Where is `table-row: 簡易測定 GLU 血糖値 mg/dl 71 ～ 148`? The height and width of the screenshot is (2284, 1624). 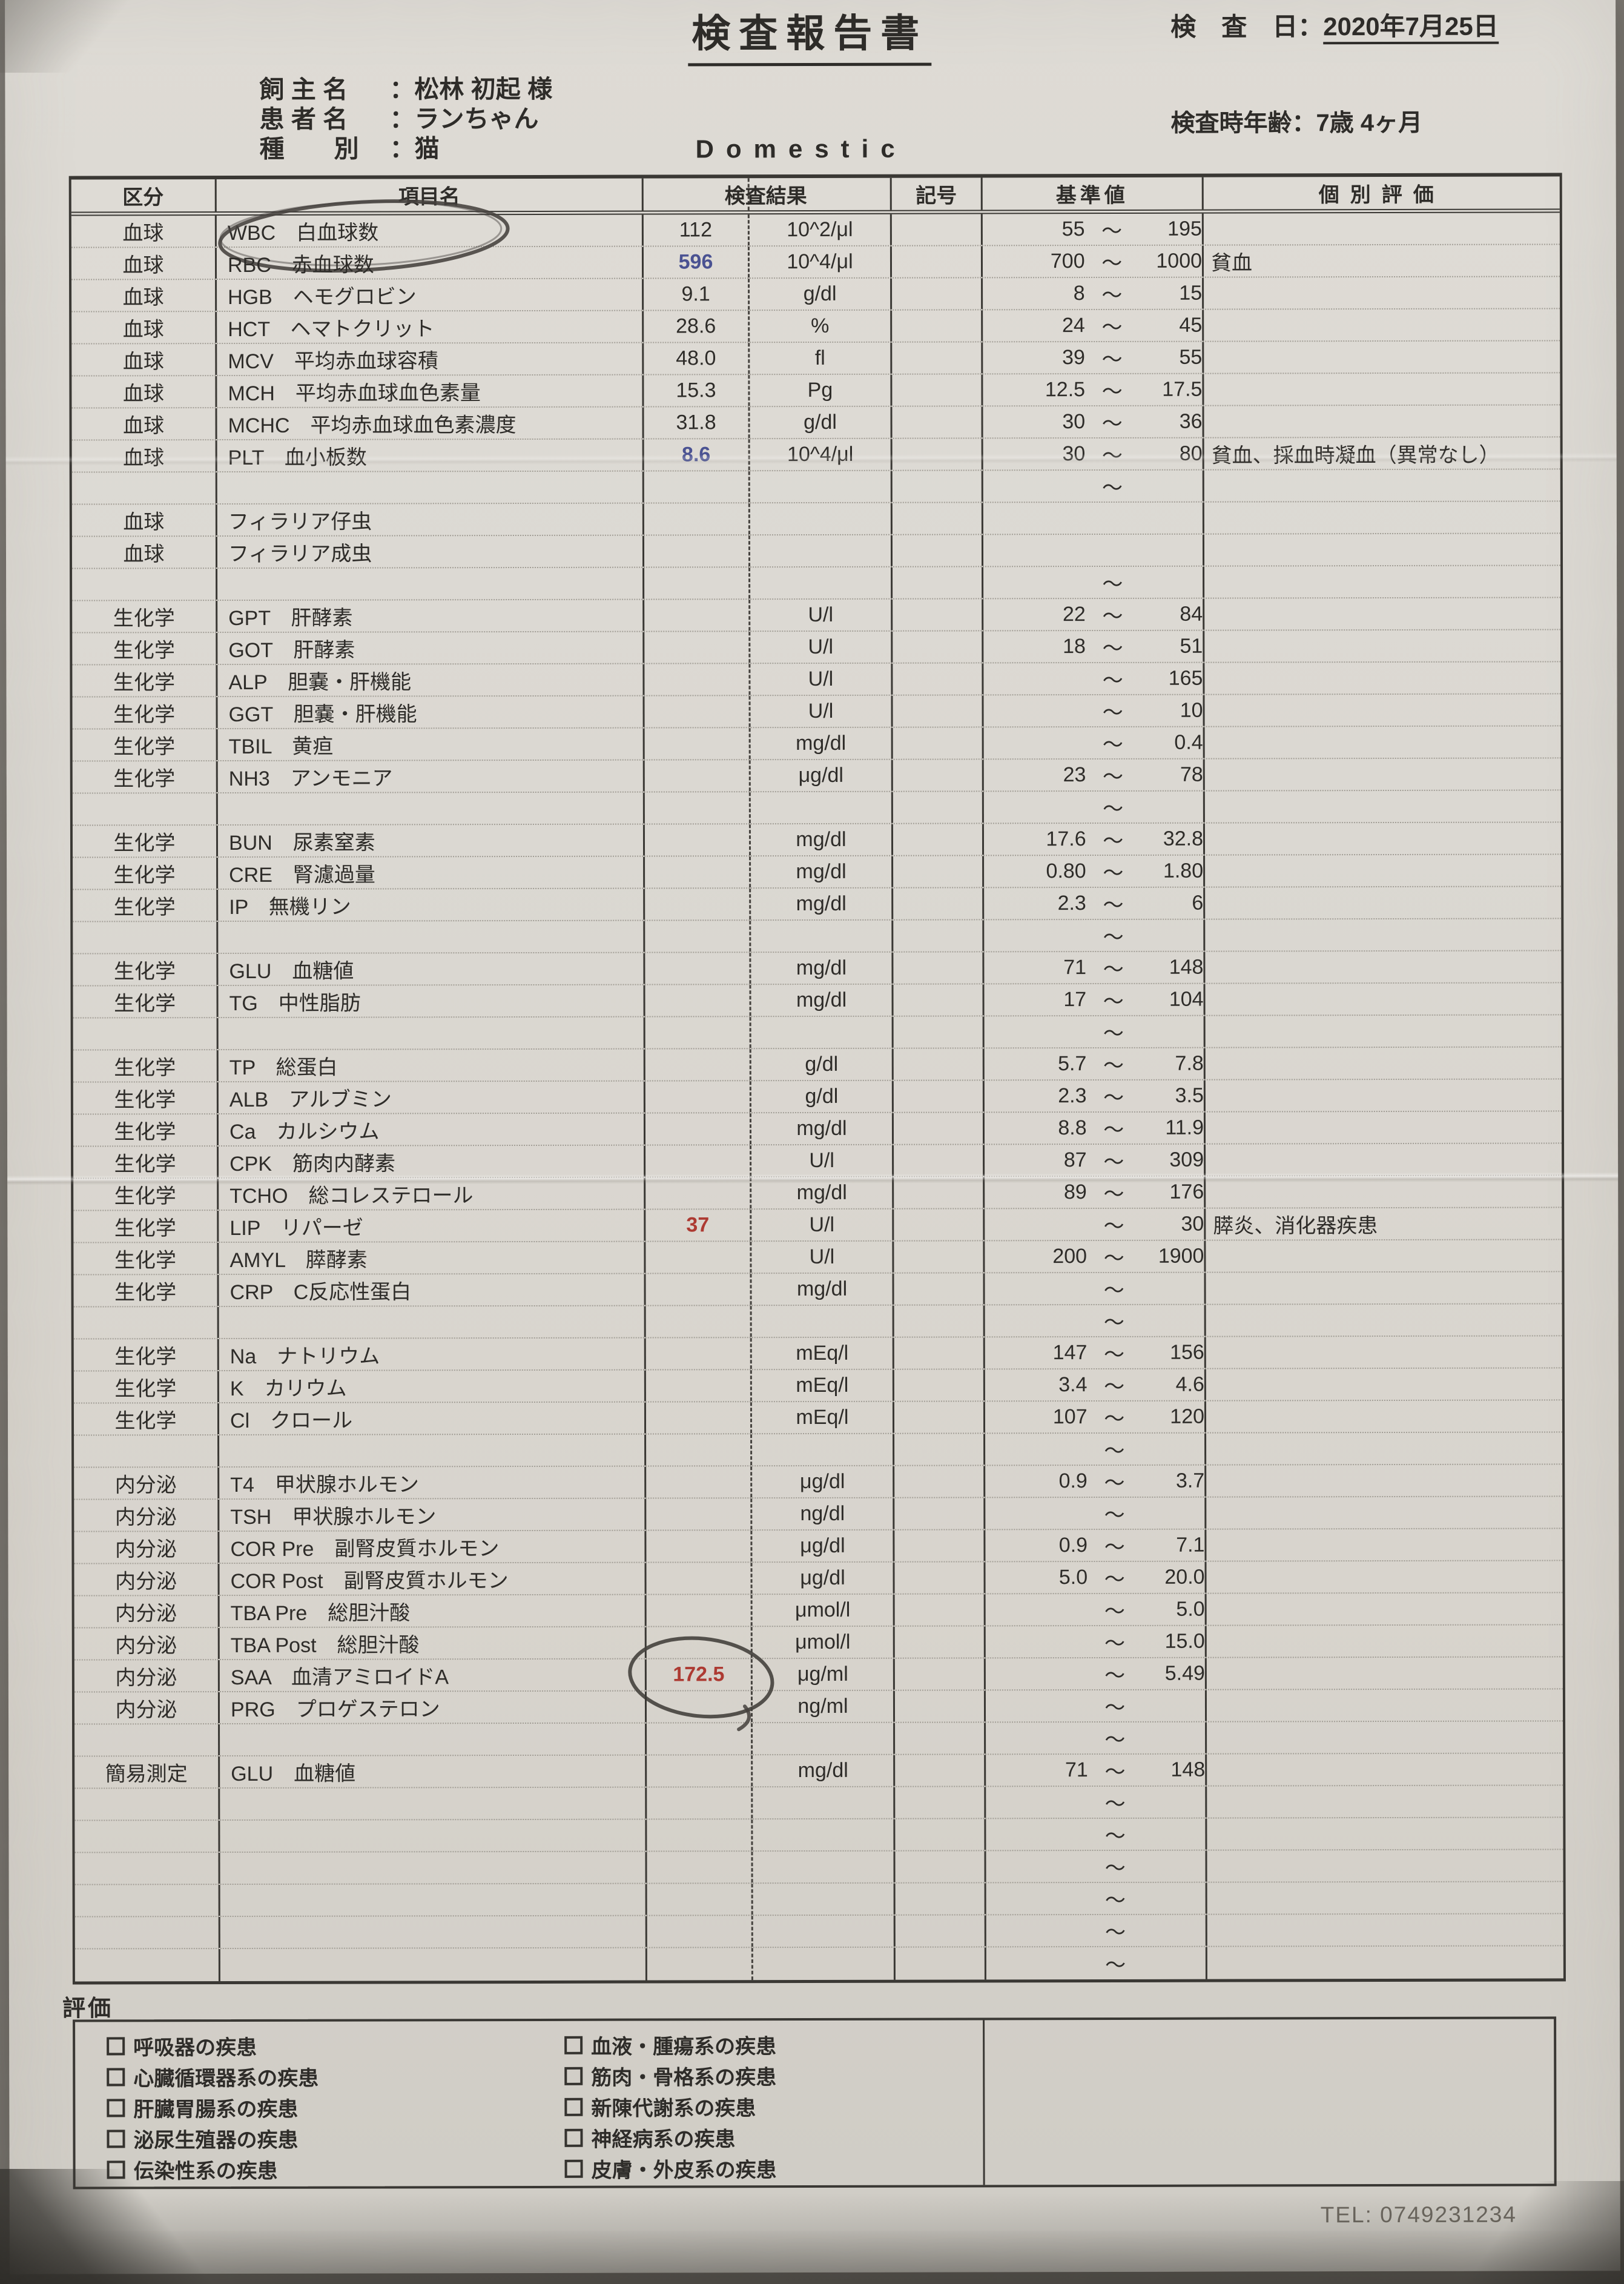
table-row: 簡易測定 GLU 血糖値 mg/dl 71 ～ 148 is located at coordinates (818, 1771).